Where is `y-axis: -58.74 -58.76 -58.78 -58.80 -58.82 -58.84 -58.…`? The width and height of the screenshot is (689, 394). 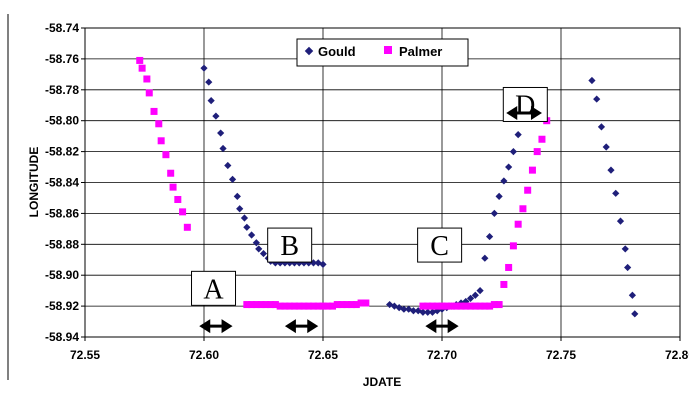
y-axis: -58.74 -58.76 -58.78 -58.80 -58.82 -58.84 -58.… is located at coordinates (65, 182).